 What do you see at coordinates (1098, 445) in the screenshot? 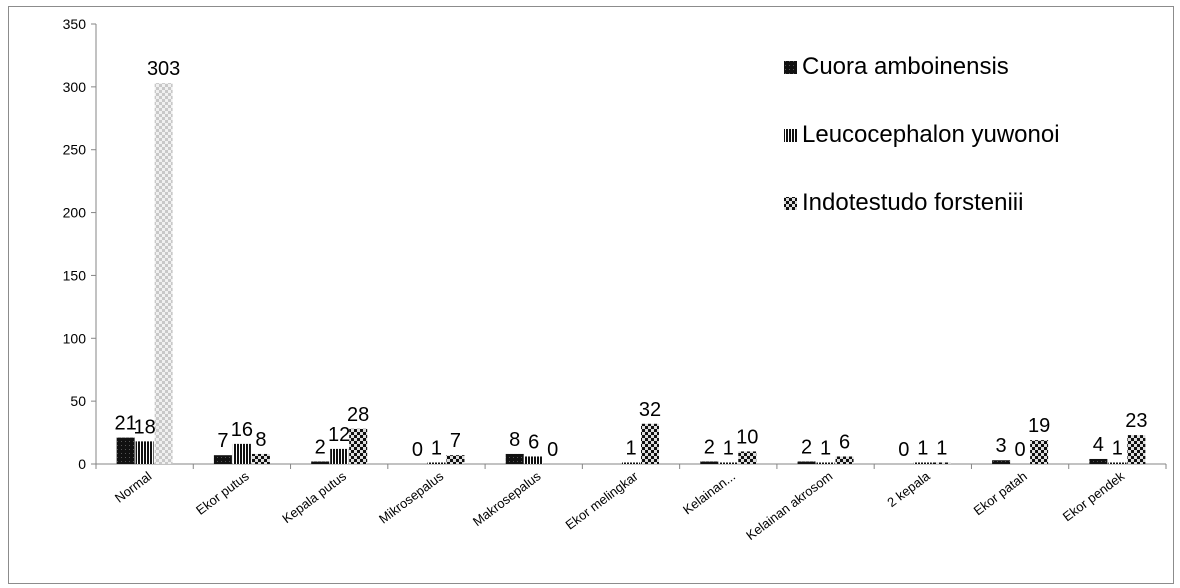
I see `data-label: 4` at bounding box center [1098, 445].